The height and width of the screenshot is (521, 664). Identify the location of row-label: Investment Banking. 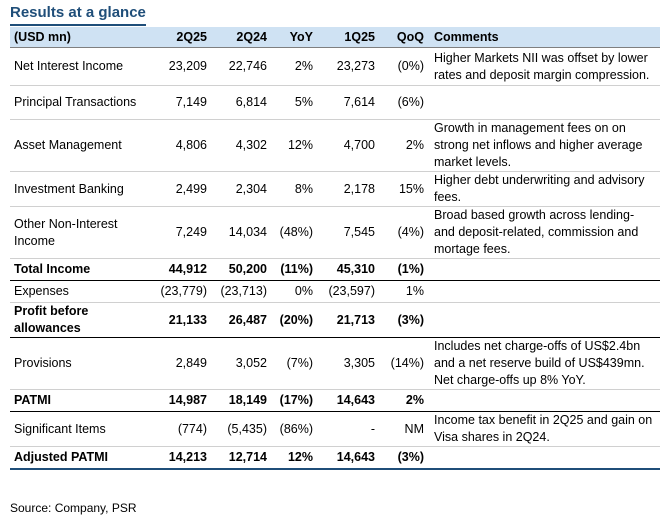
(82, 189).